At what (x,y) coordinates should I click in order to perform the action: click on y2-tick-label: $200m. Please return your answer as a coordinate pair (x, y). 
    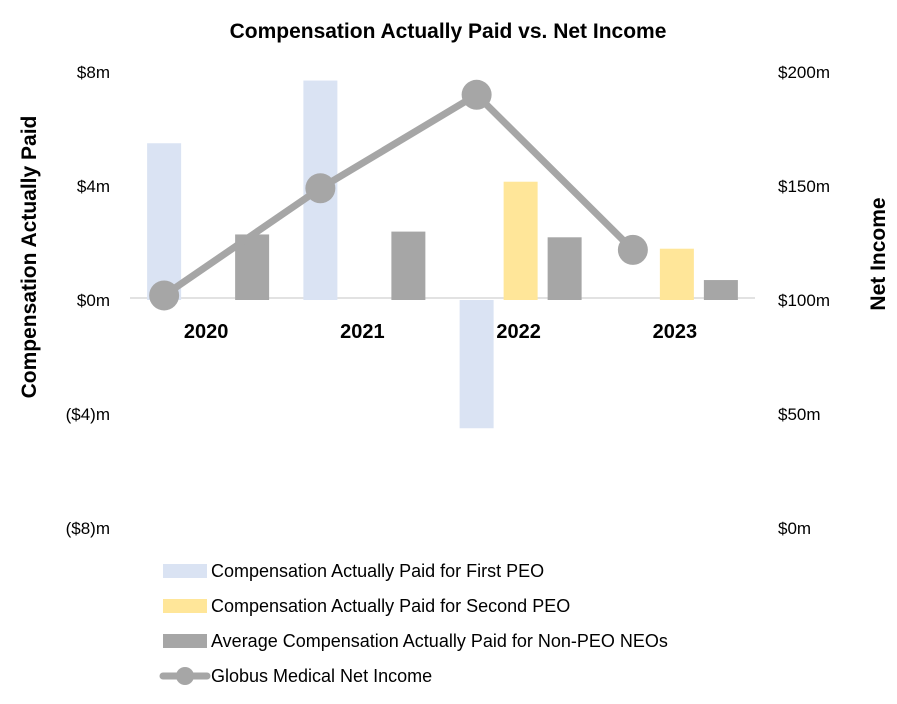
    Looking at the image, I should click on (804, 72).